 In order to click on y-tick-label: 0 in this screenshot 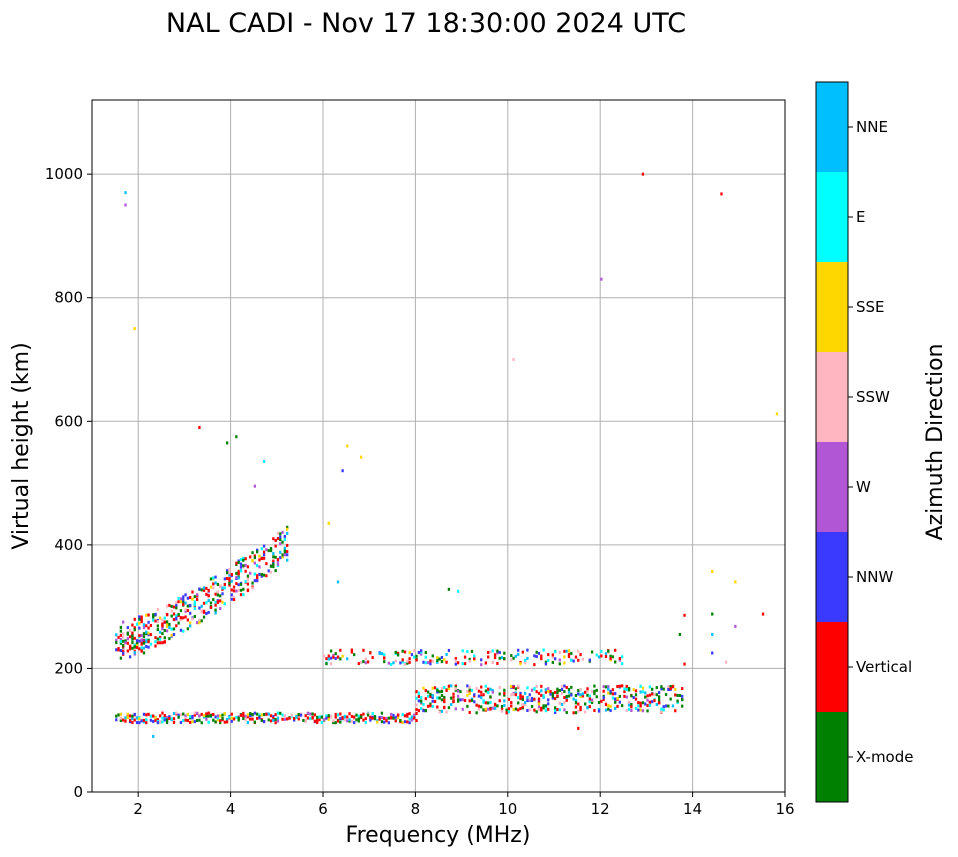, I will do `click(78, 792)`.